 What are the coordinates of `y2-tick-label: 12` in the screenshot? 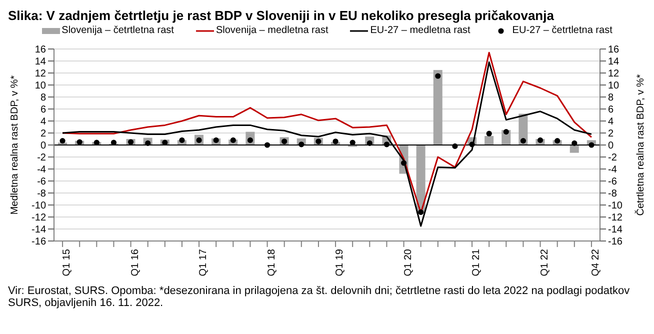 It's located at (614, 74).